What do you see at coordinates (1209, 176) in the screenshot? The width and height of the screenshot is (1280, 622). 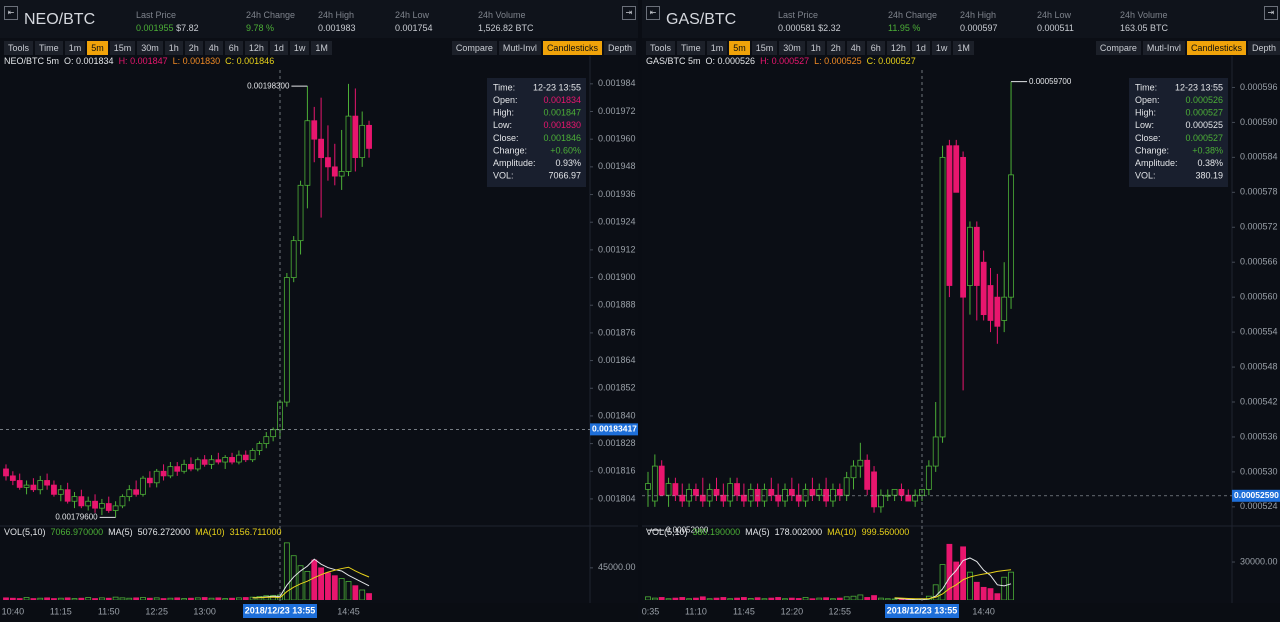 I see `tooltip-value: 380.19` at bounding box center [1209, 176].